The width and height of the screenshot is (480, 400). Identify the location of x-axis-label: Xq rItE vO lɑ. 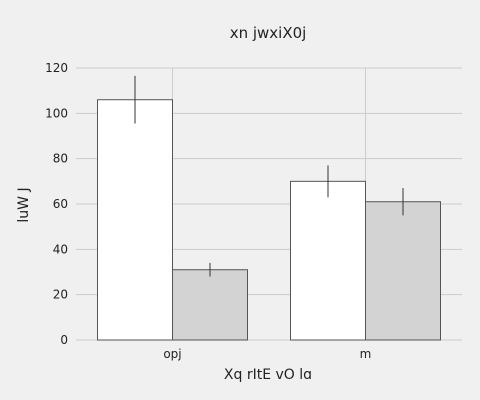
(268, 375).